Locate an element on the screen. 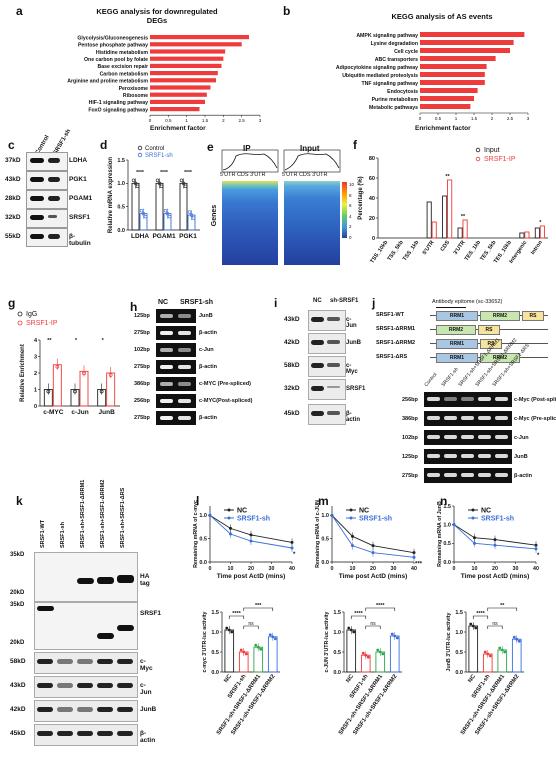  kegg-category-label: Endocytosis is located at coordinates (402, 92).